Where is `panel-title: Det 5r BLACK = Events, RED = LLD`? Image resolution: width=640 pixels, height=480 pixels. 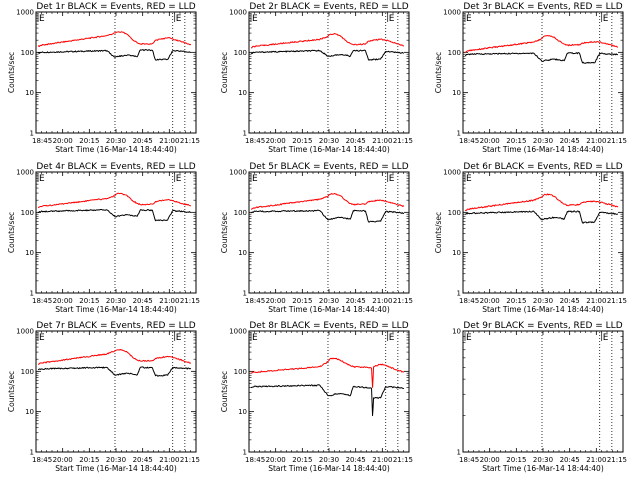
panel-title: Det 5r BLACK = Events, RED = LLD is located at coordinates (328, 167).